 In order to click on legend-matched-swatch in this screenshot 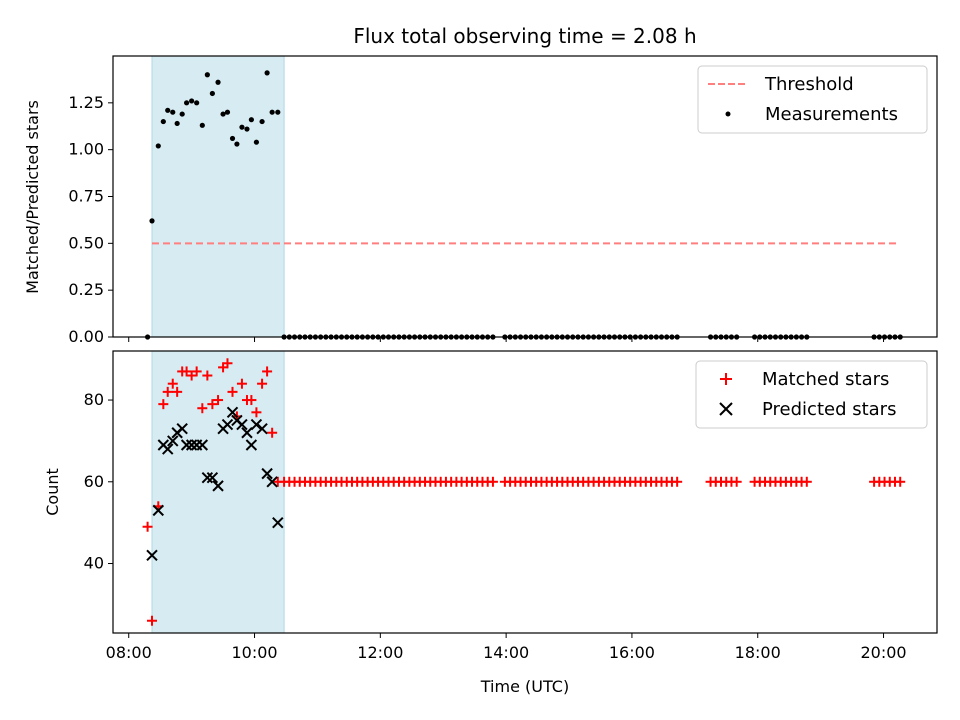, I will do `click(726, 379)`.